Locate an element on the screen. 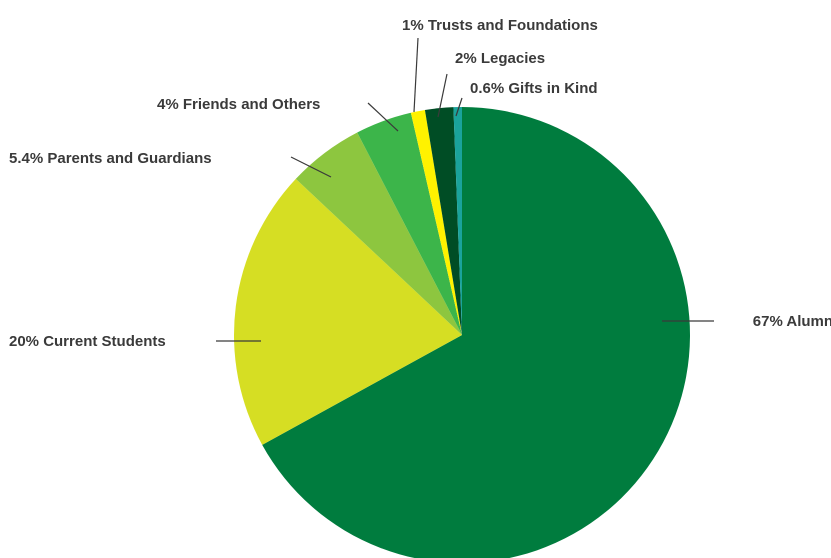 The image size is (831, 558). slice-label-2-legacies: 2% Legacies is located at coordinates (500, 58).